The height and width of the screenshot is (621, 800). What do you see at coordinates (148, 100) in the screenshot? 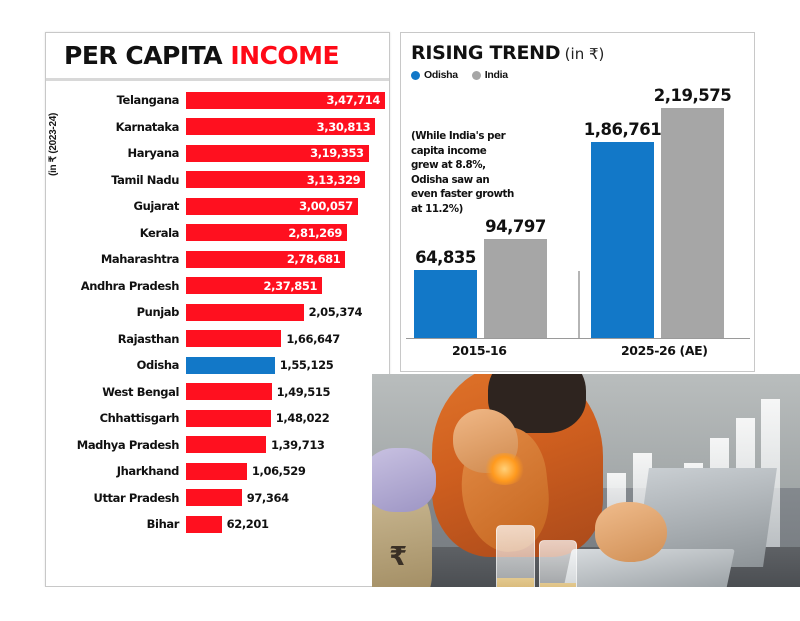
I see `state-label: Telangana` at bounding box center [148, 100].